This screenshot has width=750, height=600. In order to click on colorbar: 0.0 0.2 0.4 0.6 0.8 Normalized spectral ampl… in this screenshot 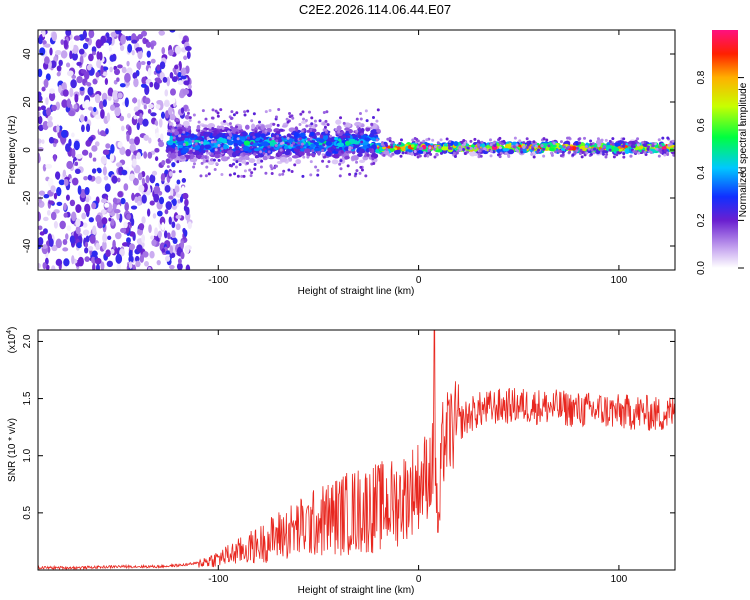, I will do `click(722, 152)`.